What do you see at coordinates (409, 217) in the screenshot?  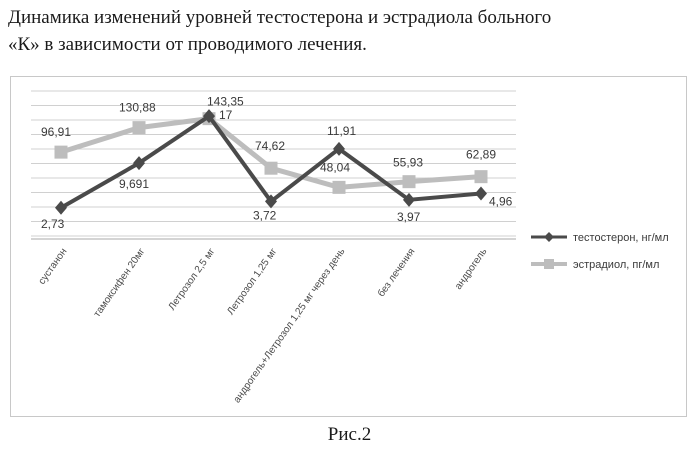 I see `testosterone-data-label: 3,97` at bounding box center [409, 217].